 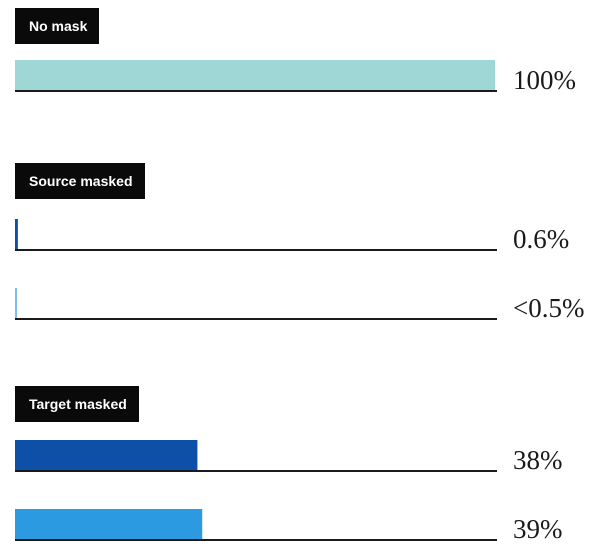 I want to click on group-label-target-masked: Target masked, so click(x=77, y=404).